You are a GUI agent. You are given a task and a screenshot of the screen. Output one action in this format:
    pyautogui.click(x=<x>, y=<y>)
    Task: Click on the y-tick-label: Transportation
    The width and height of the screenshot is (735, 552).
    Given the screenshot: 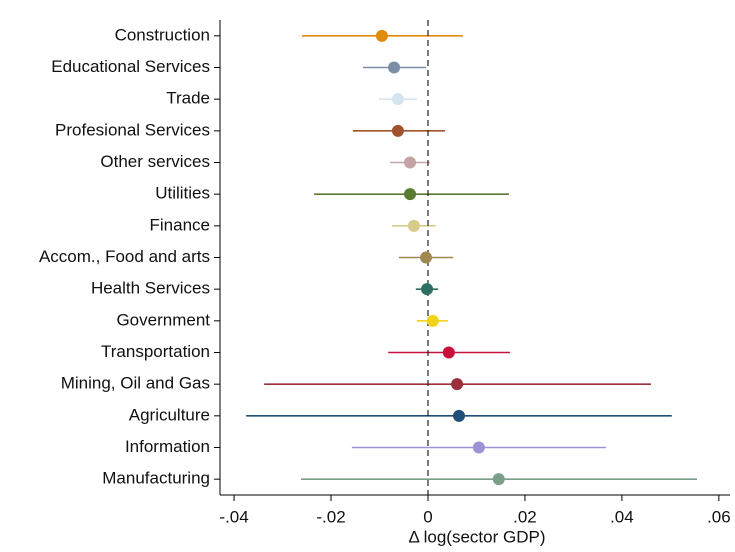 What is the action you would take?
    pyautogui.click(x=155, y=351)
    